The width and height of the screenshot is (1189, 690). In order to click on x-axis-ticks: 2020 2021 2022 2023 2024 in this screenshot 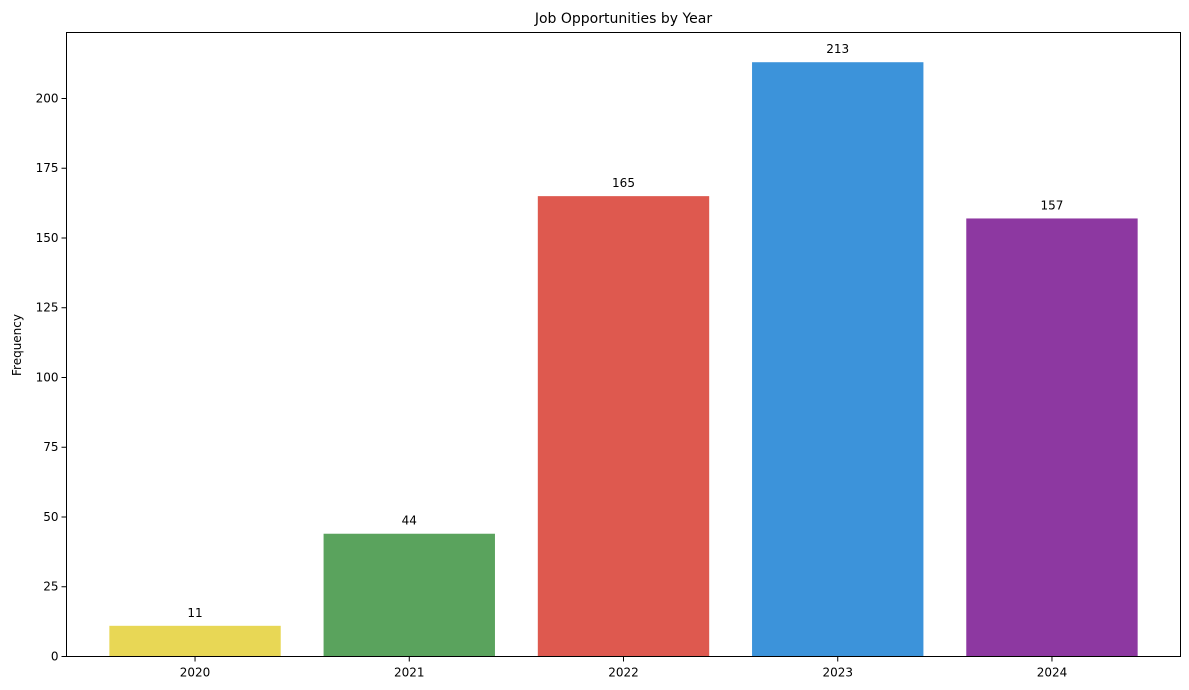, I will do `click(624, 668)`.